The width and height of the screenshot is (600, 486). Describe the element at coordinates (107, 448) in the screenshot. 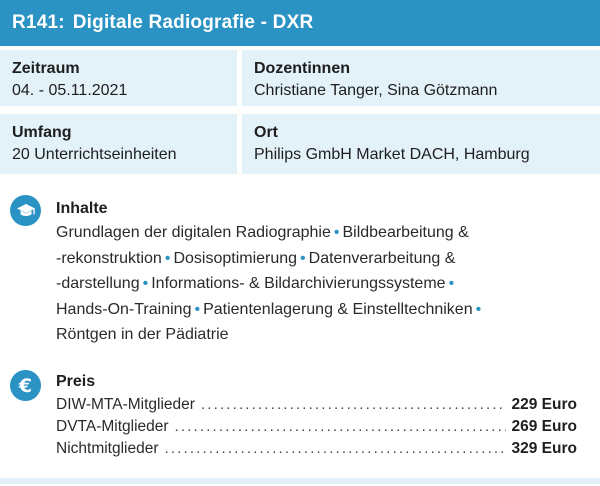

I see `price-row-name: Nichtmitglieder` at that location.